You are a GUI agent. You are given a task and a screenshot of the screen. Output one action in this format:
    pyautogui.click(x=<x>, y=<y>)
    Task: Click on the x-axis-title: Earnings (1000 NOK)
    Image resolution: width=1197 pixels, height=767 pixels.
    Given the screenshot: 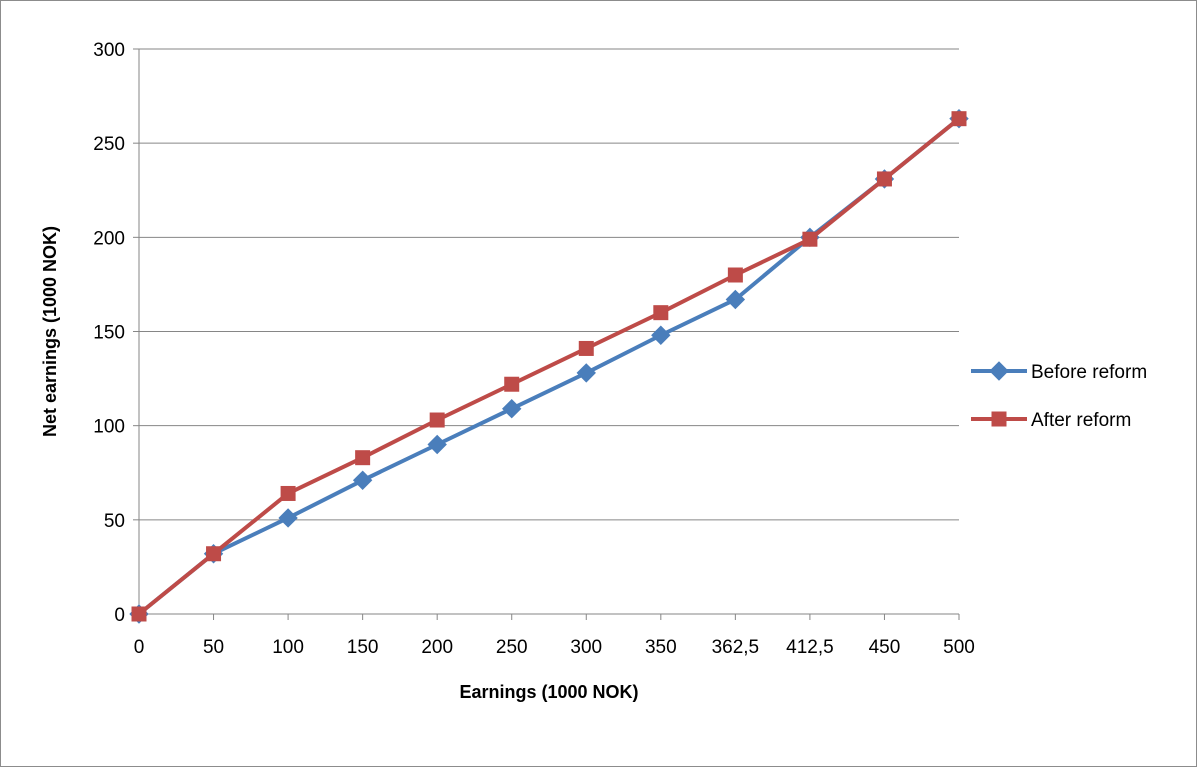 What is the action you would take?
    pyautogui.click(x=548, y=692)
    